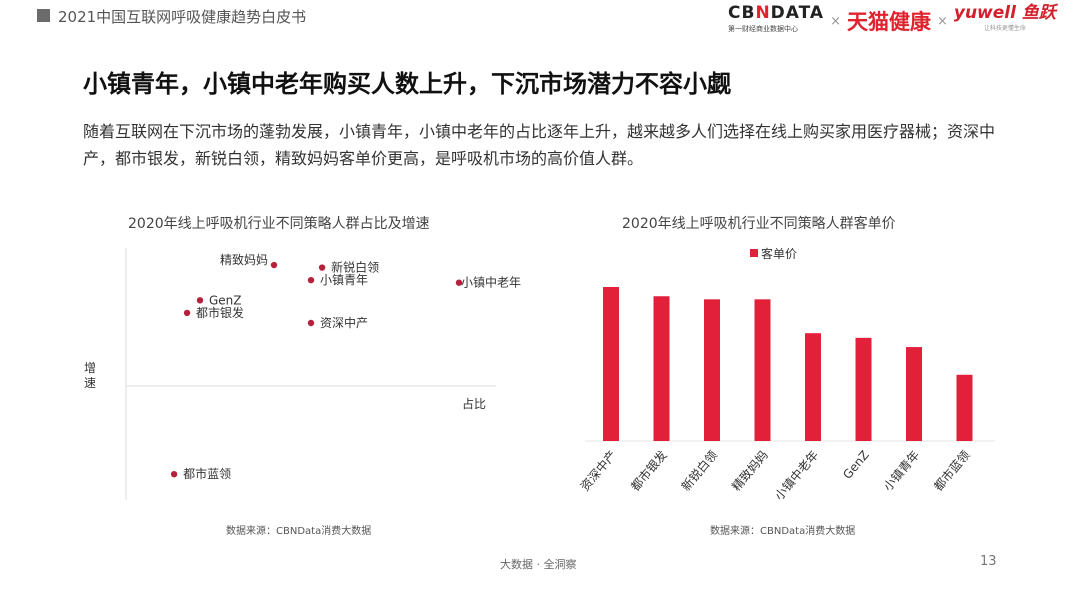 Image resolution: width=1080 pixels, height=589 pixels. What do you see at coordinates (902, 471) in the screenshot?
I see `category-label: 小镇青年` at bounding box center [902, 471].